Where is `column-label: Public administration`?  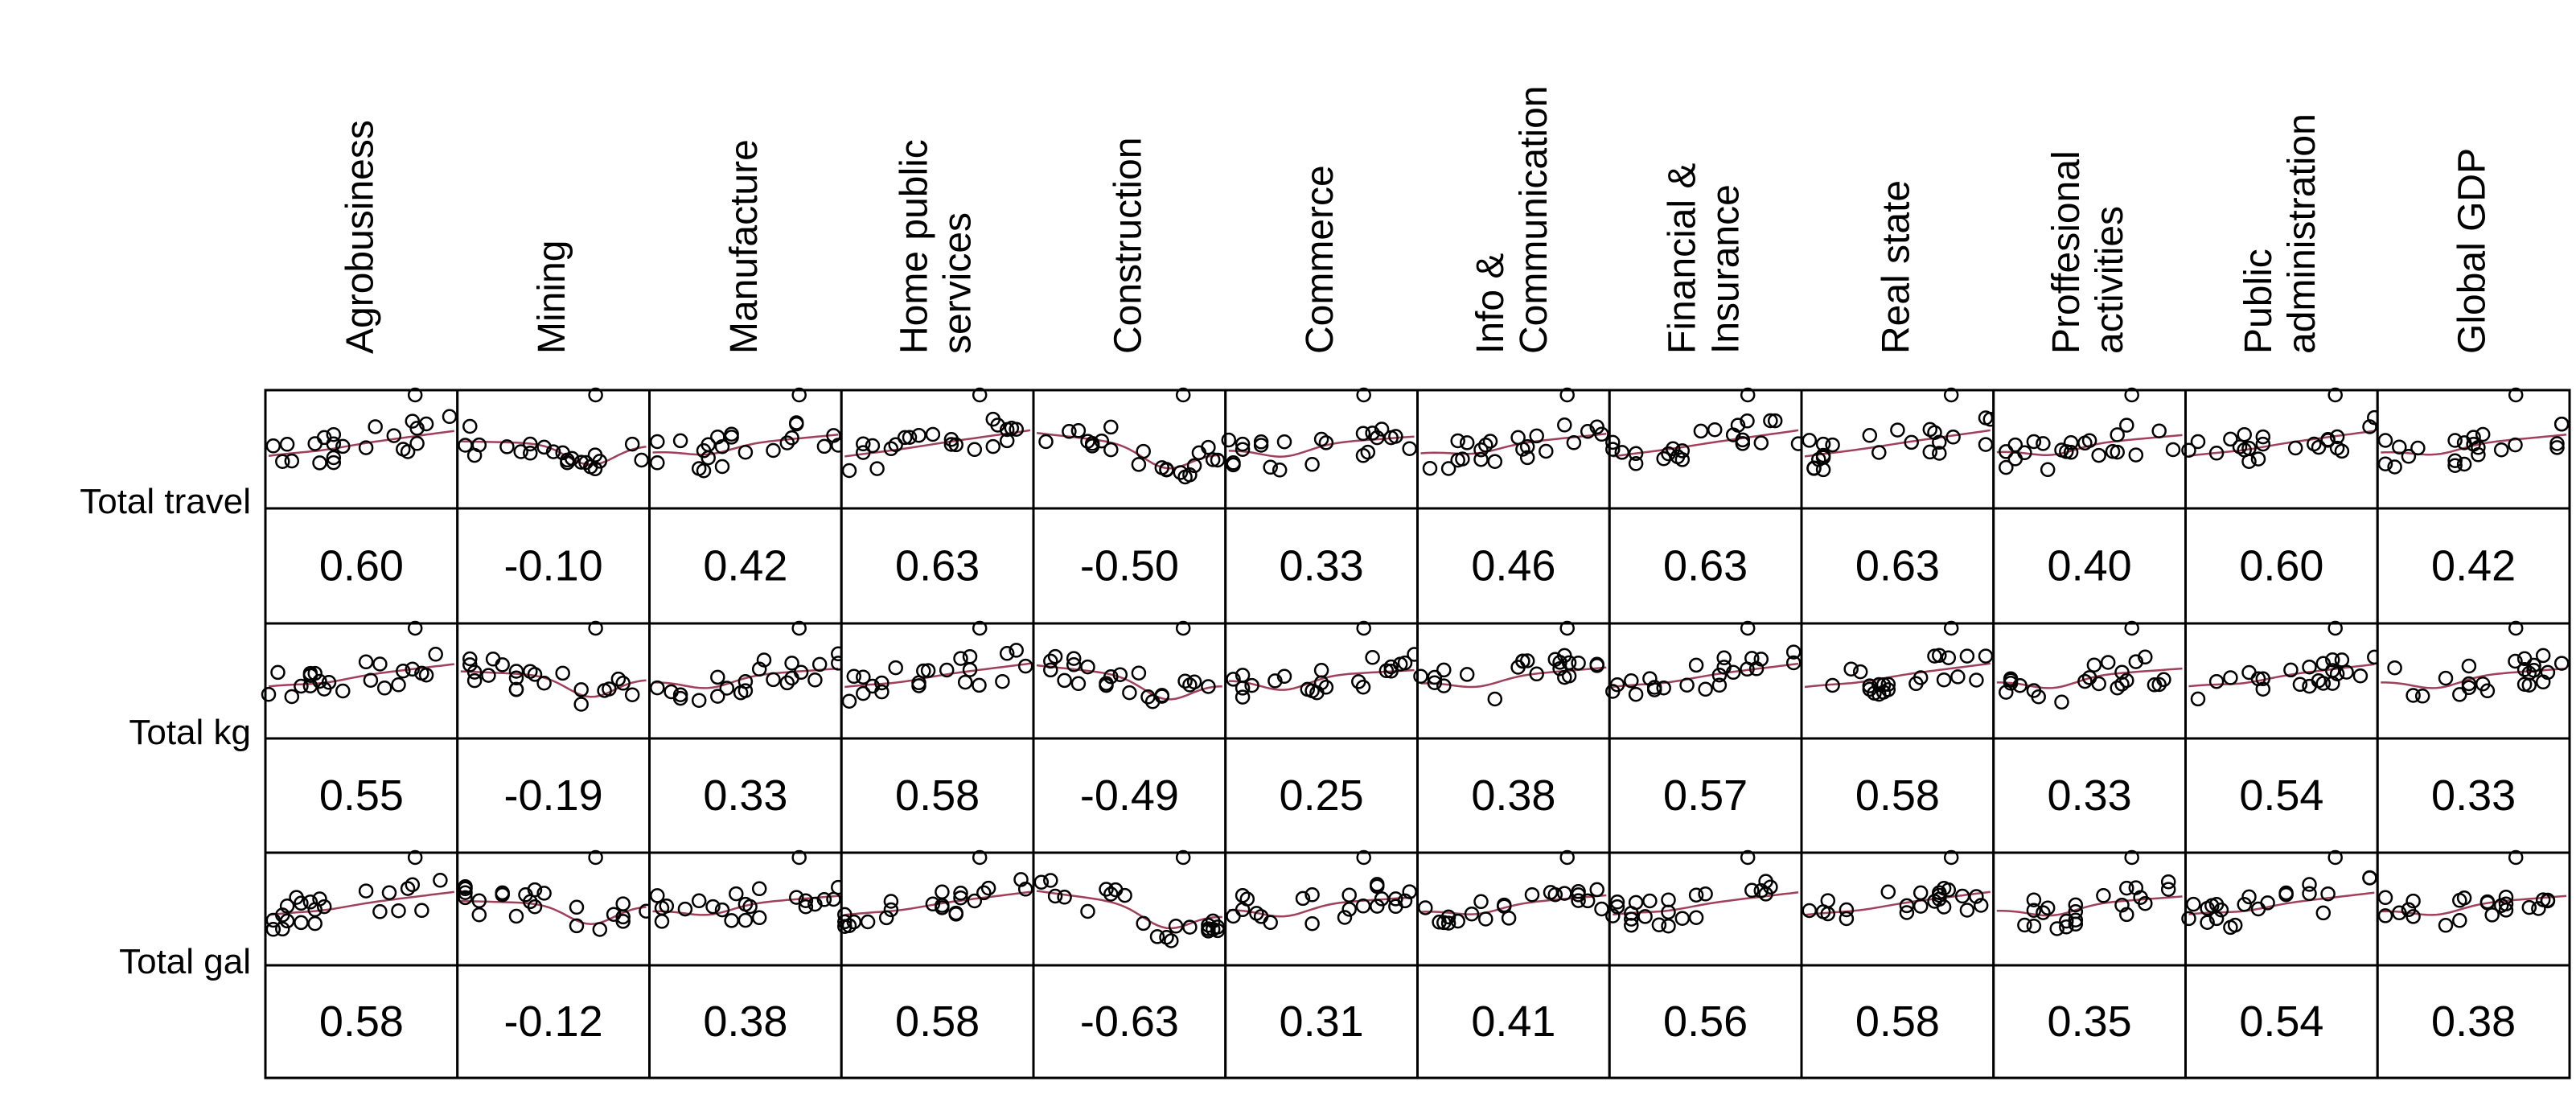
column-label: Public administration is located at coordinates (2280, 233).